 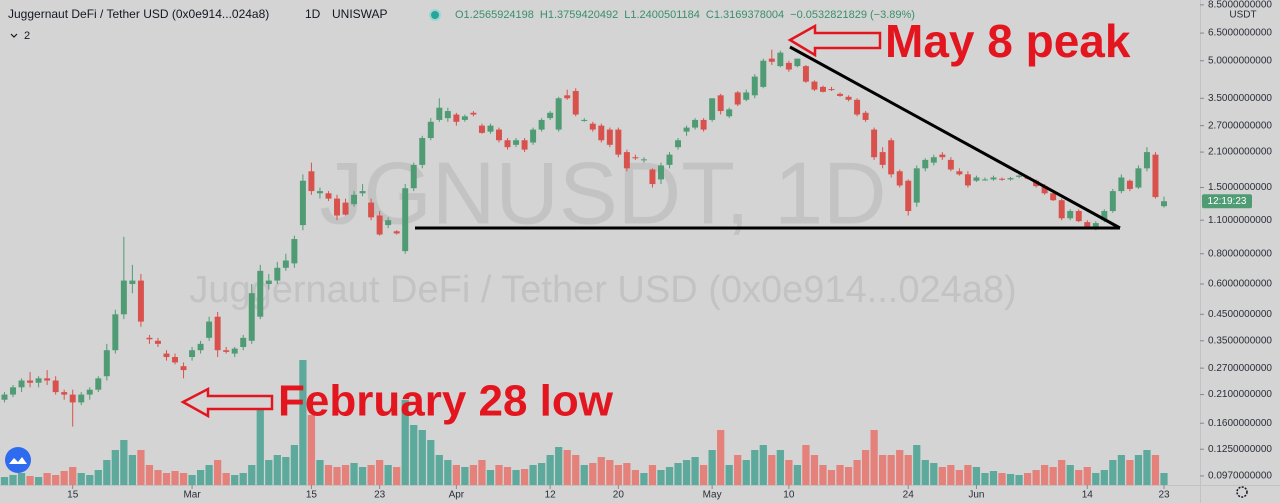 What do you see at coordinates (1242, 492) in the screenshot?
I see `settings` at bounding box center [1242, 492].